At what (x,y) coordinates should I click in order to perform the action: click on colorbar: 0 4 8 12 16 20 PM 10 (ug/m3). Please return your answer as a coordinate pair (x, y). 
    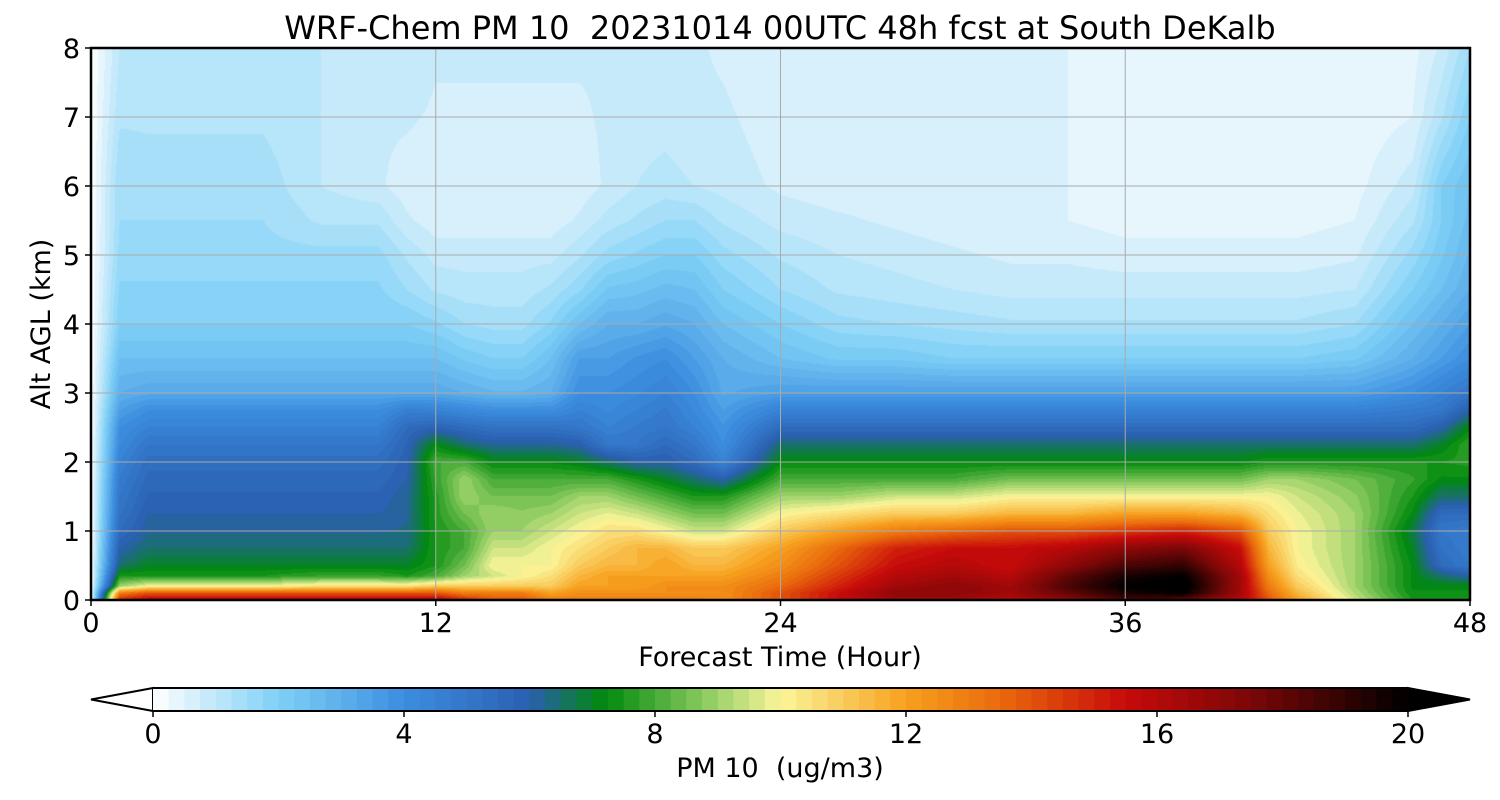
    Looking at the image, I should click on (780, 735).